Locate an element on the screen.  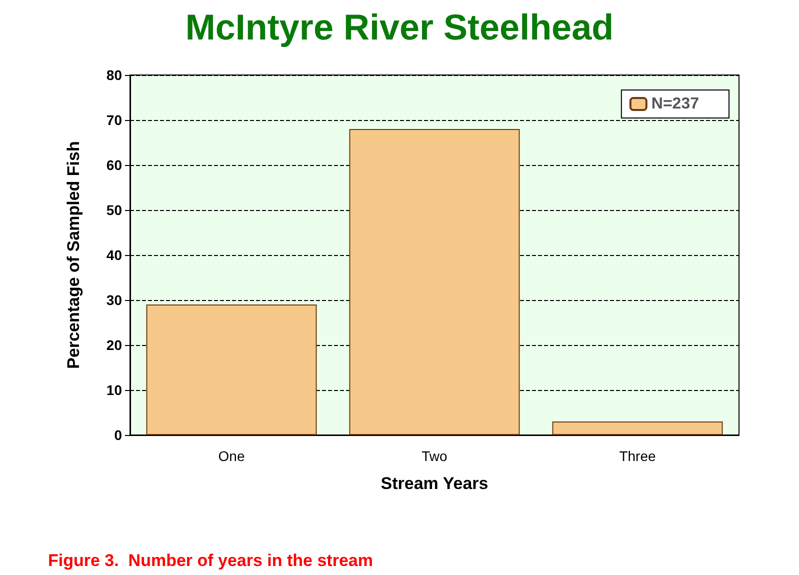
y-axis-title: Percentage of Sampled Fish is located at coordinates (73, 255).